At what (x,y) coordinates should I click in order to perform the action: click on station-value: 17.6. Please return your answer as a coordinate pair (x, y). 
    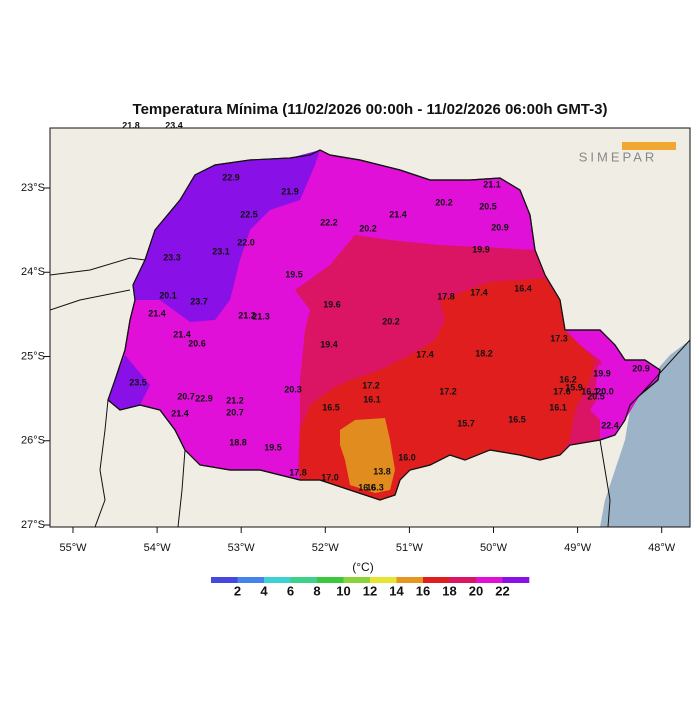
    Looking at the image, I should click on (562, 391).